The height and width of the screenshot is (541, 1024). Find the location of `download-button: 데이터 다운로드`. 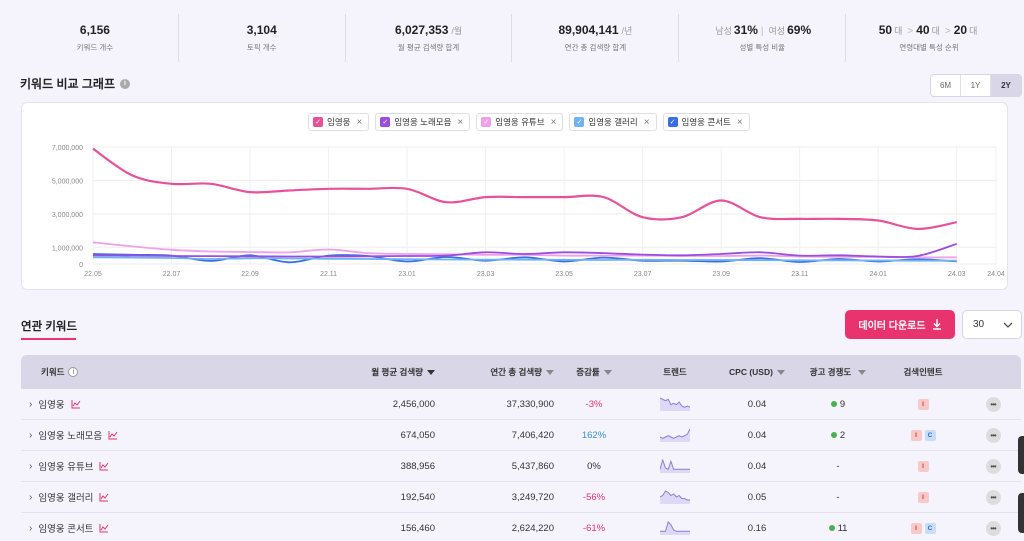

download-button: 데이터 다운로드 is located at coordinates (900, 324).